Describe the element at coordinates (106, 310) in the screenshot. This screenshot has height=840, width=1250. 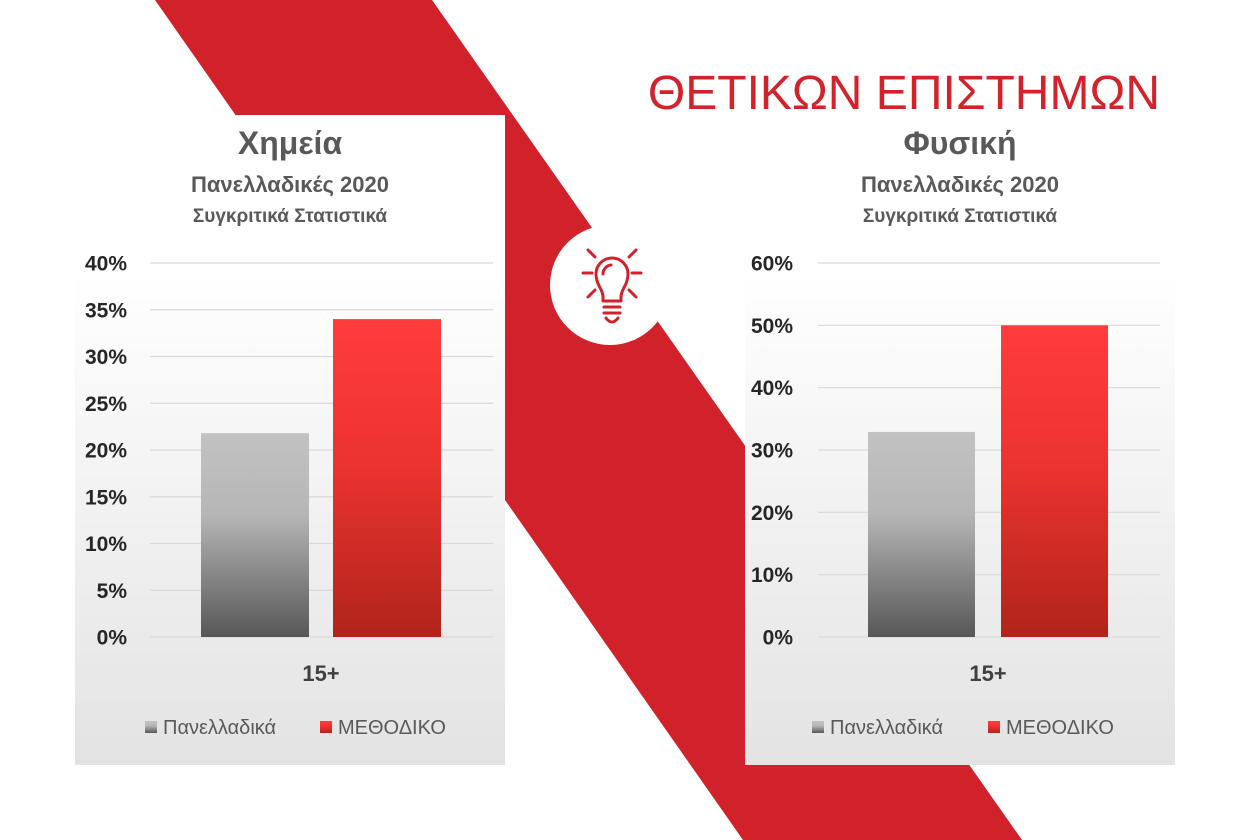
I see `y-tick-label: 35%` at that location.